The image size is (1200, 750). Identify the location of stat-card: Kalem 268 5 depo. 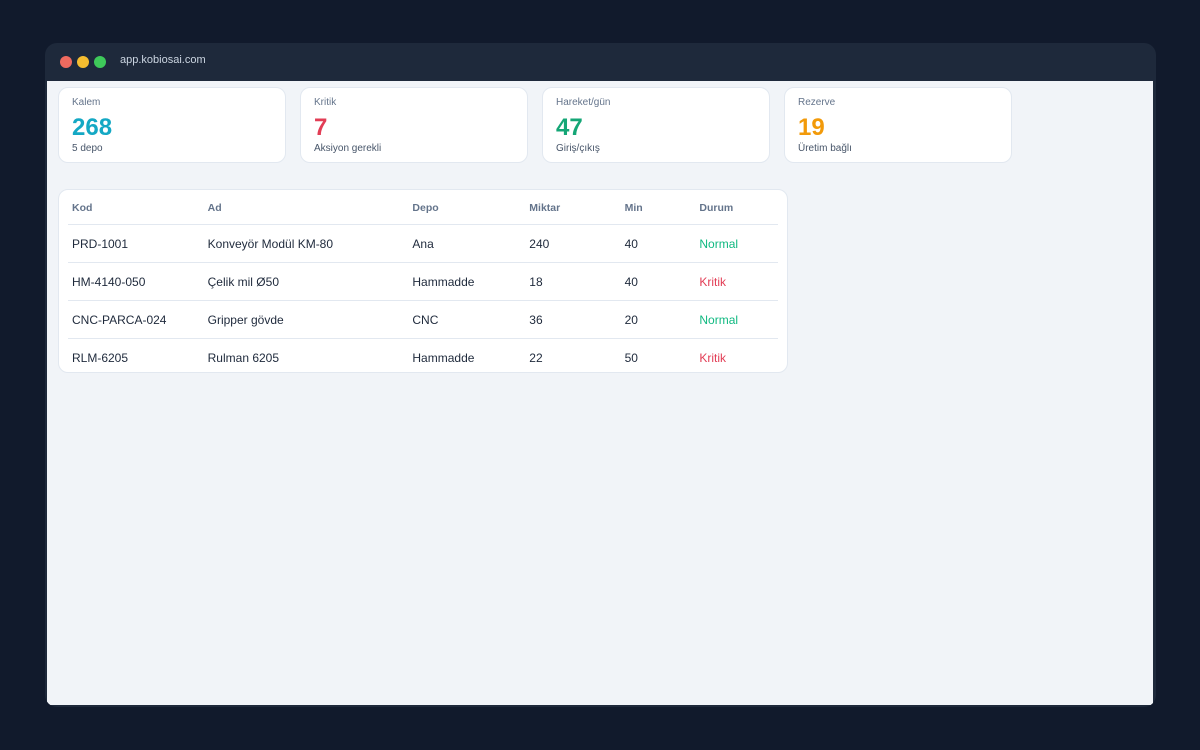
(172, 125).